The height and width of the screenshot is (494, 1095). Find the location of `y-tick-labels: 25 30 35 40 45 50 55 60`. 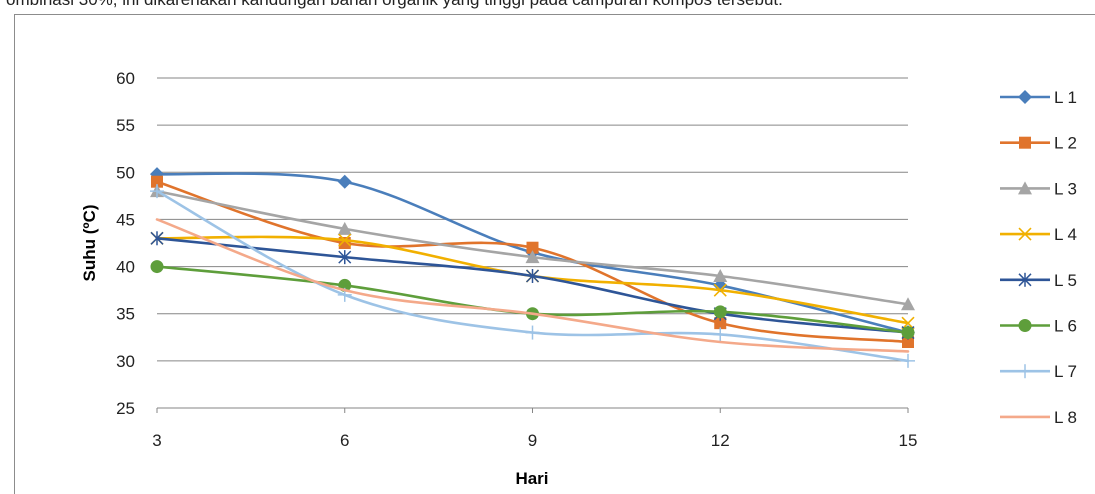

y-tick-labels: 25 30 35 40 45 50 55 60 is located at coordinates (125, 243).